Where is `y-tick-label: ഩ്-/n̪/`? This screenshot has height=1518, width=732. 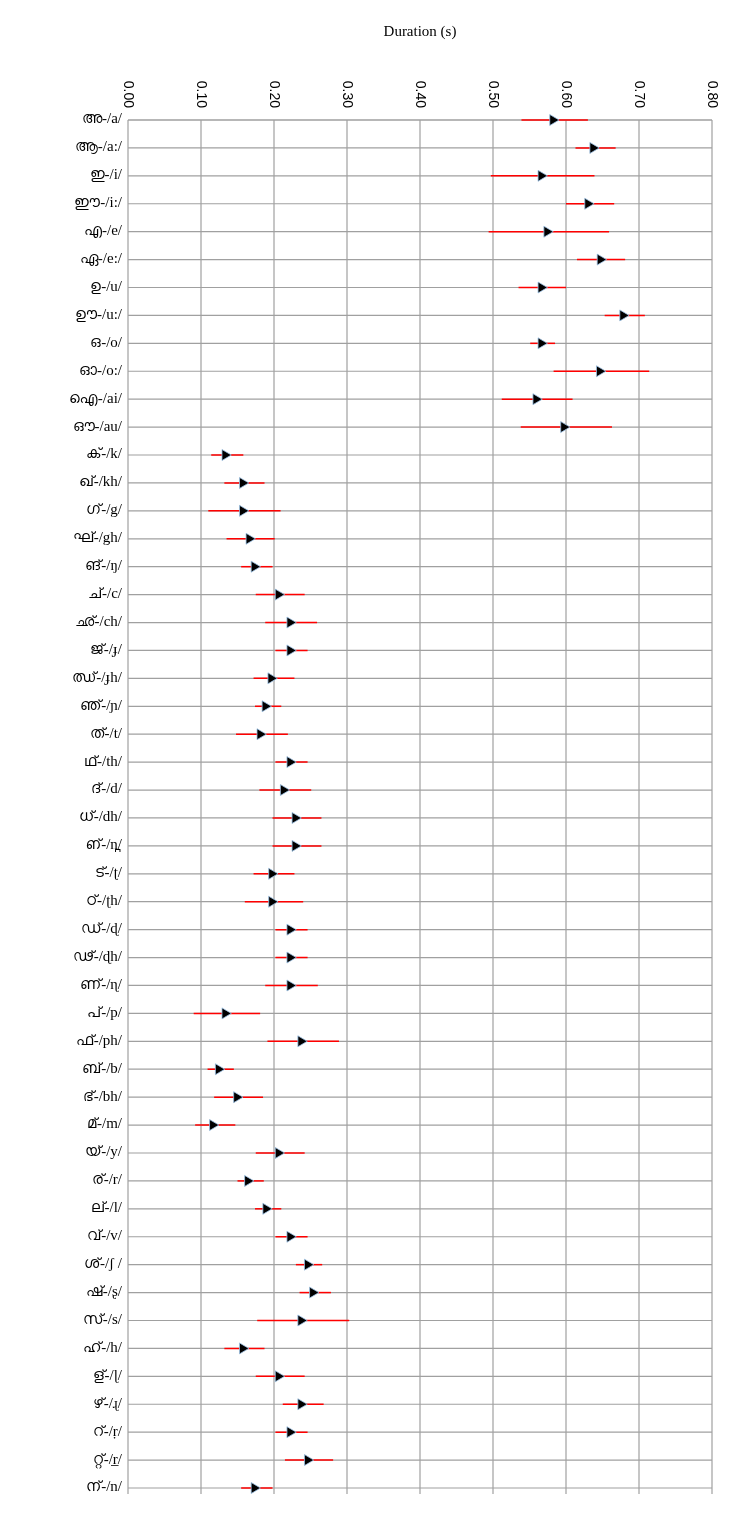 y-tick-label: ഩ്-/n̪/ is located at coordinates (104, 844).